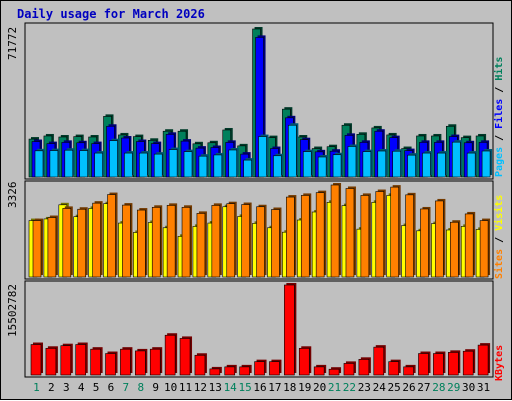  What do you see at coordinates (364, 387) in the screenshot?
I see `day-label-23: 23` at bounding box center [364, 387].